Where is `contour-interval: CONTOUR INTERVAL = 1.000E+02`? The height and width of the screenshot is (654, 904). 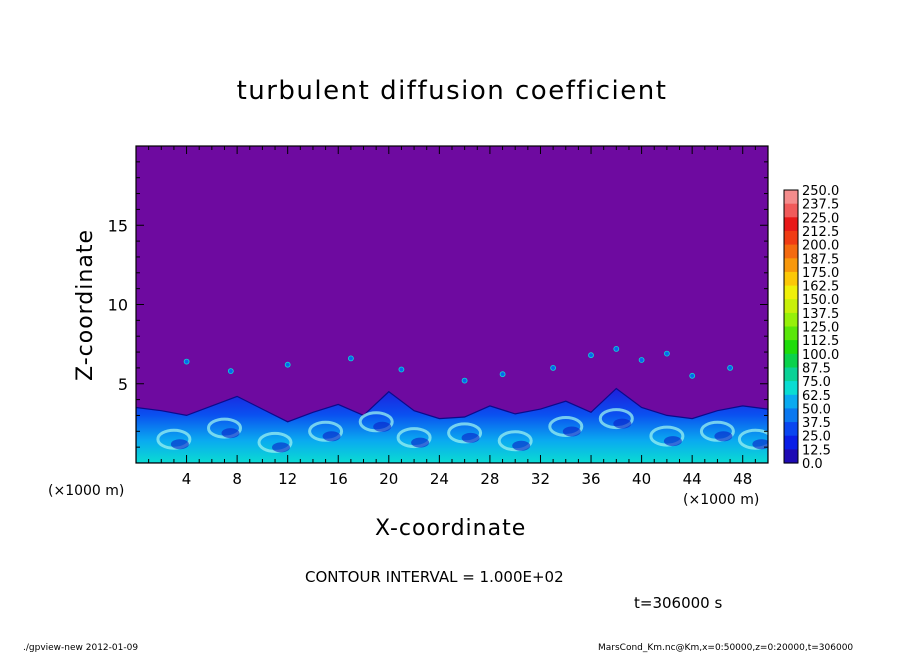
contour-interval: CONTOUR INTERVAL = 1.000E+02 is located at coordinates (434, 577).